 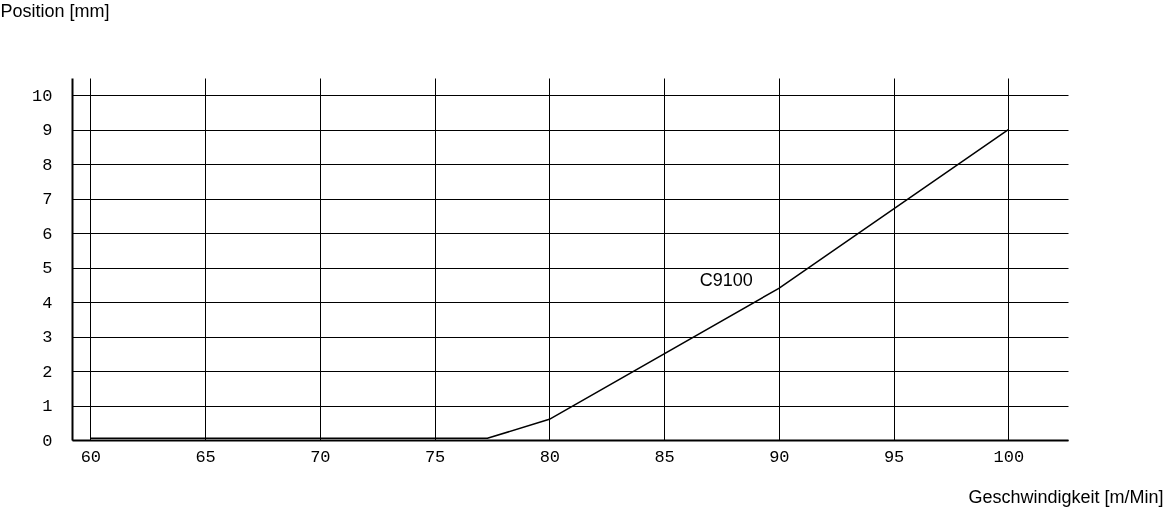 What do you see at coordinates (550, 457) in the screenshot?
I see `x-tick-label: 80` at bounding box center [550, 457].